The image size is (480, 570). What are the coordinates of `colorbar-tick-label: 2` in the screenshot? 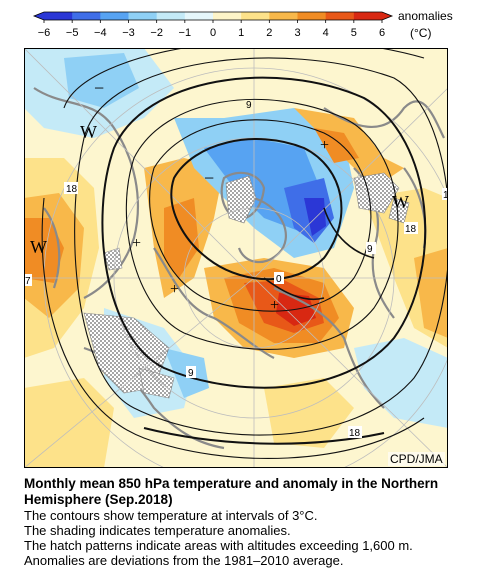 It's located at (269, 33).